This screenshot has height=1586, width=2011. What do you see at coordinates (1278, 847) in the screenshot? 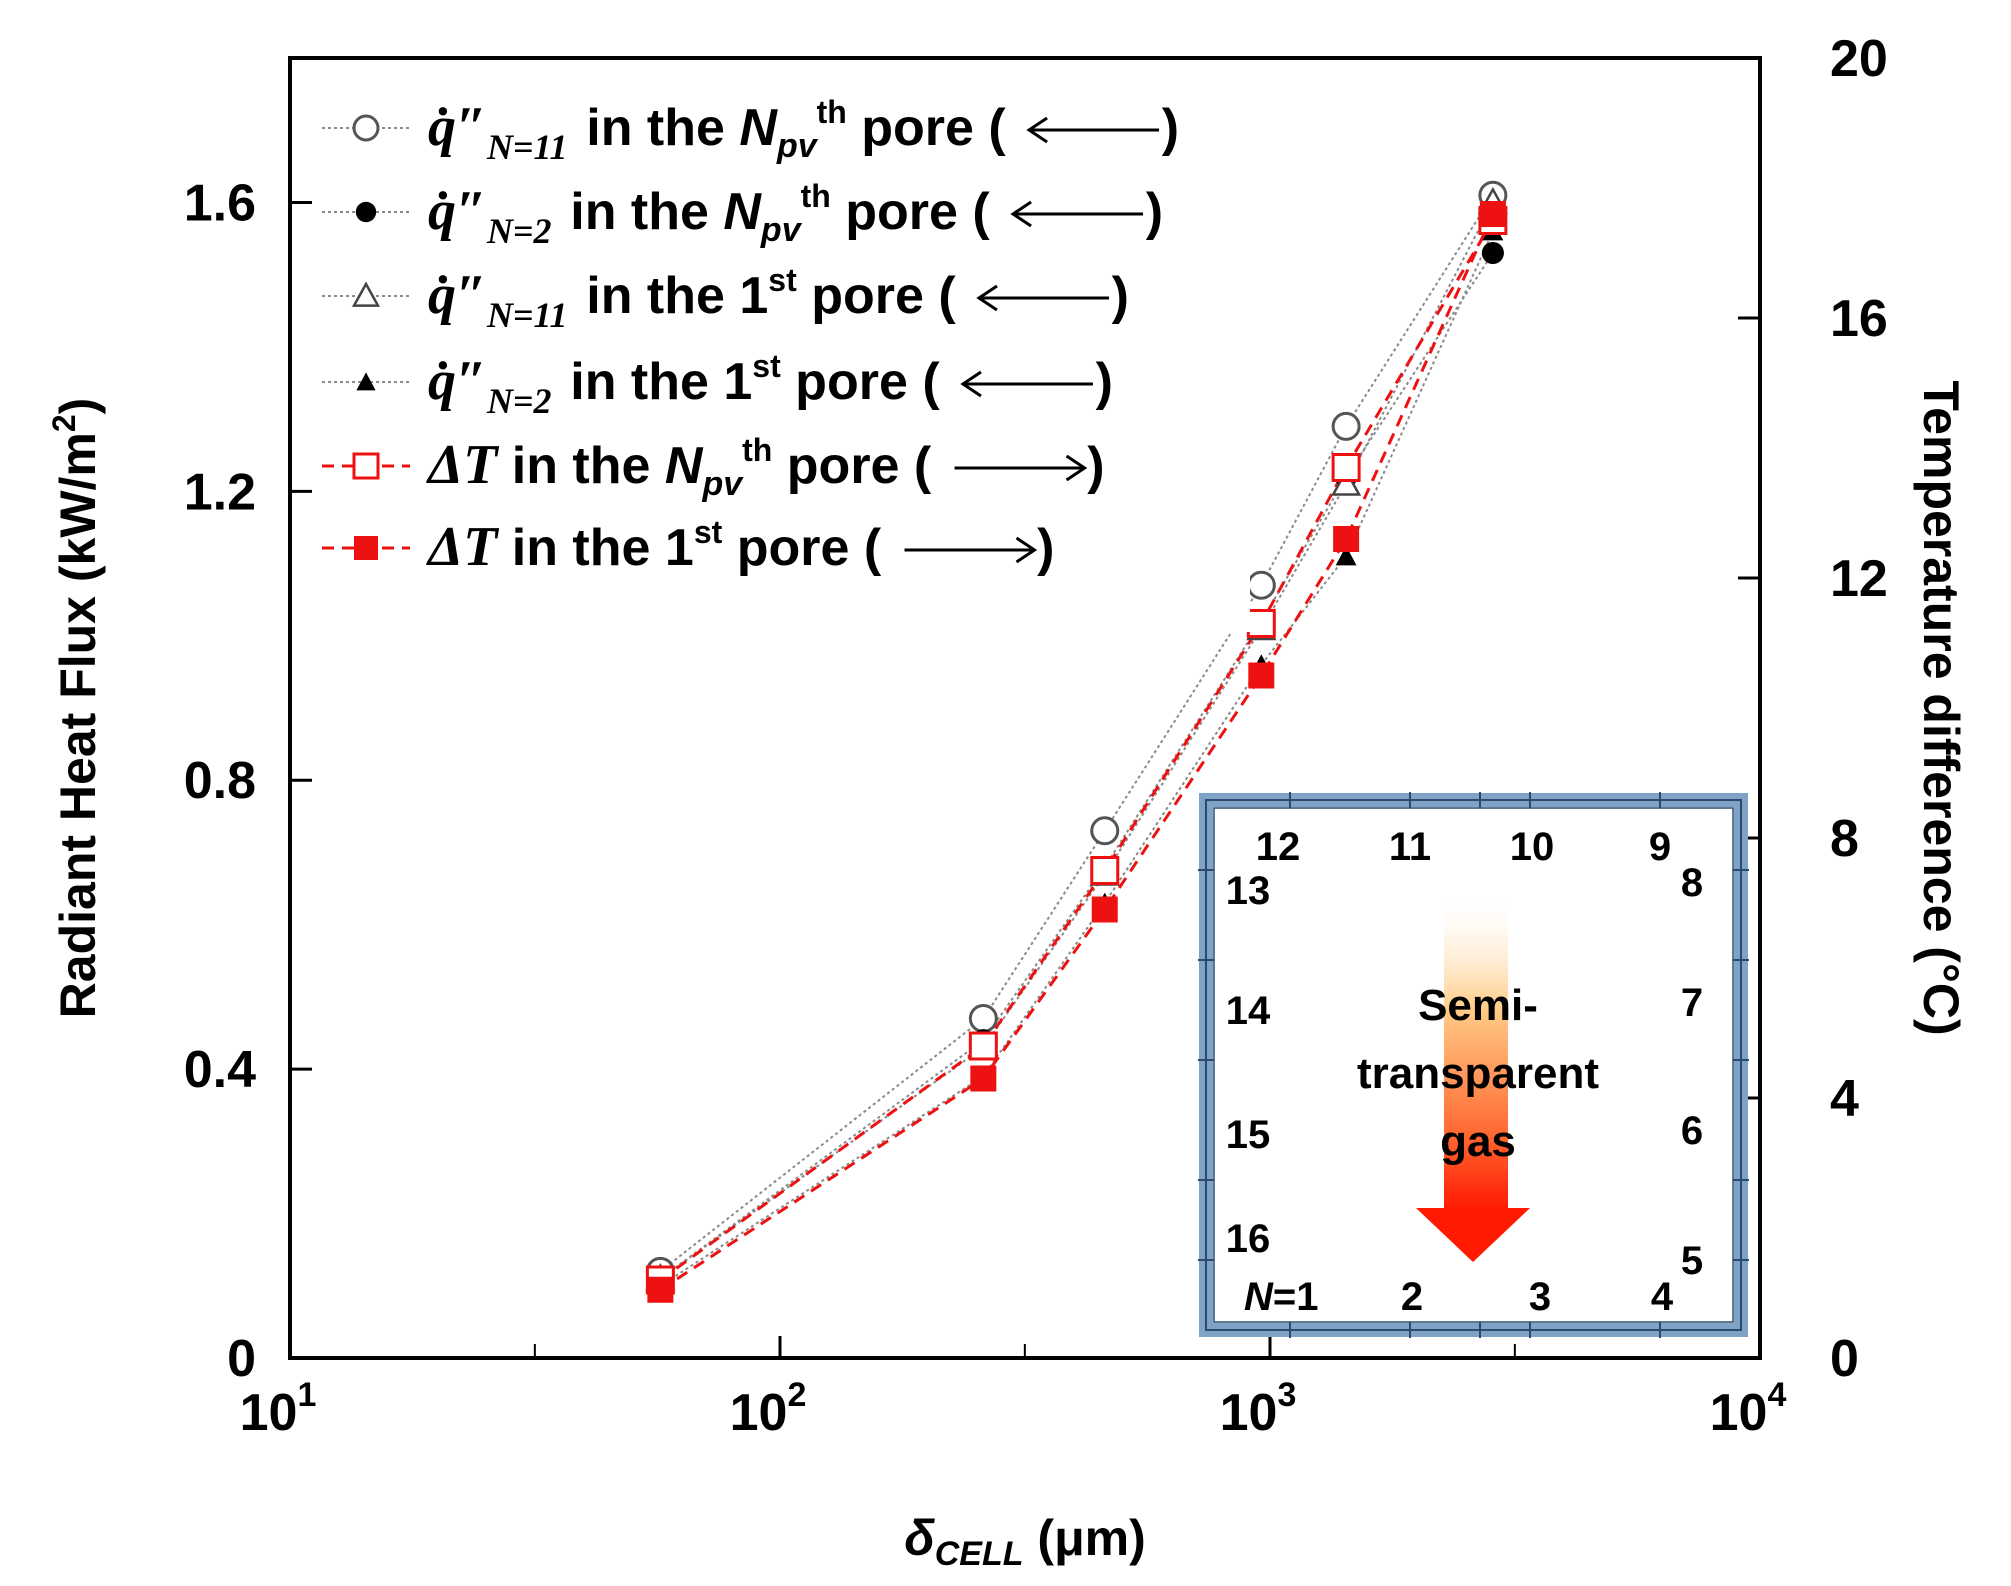
I see `inset-label-12: 12` at bounding box center [1278, 847].